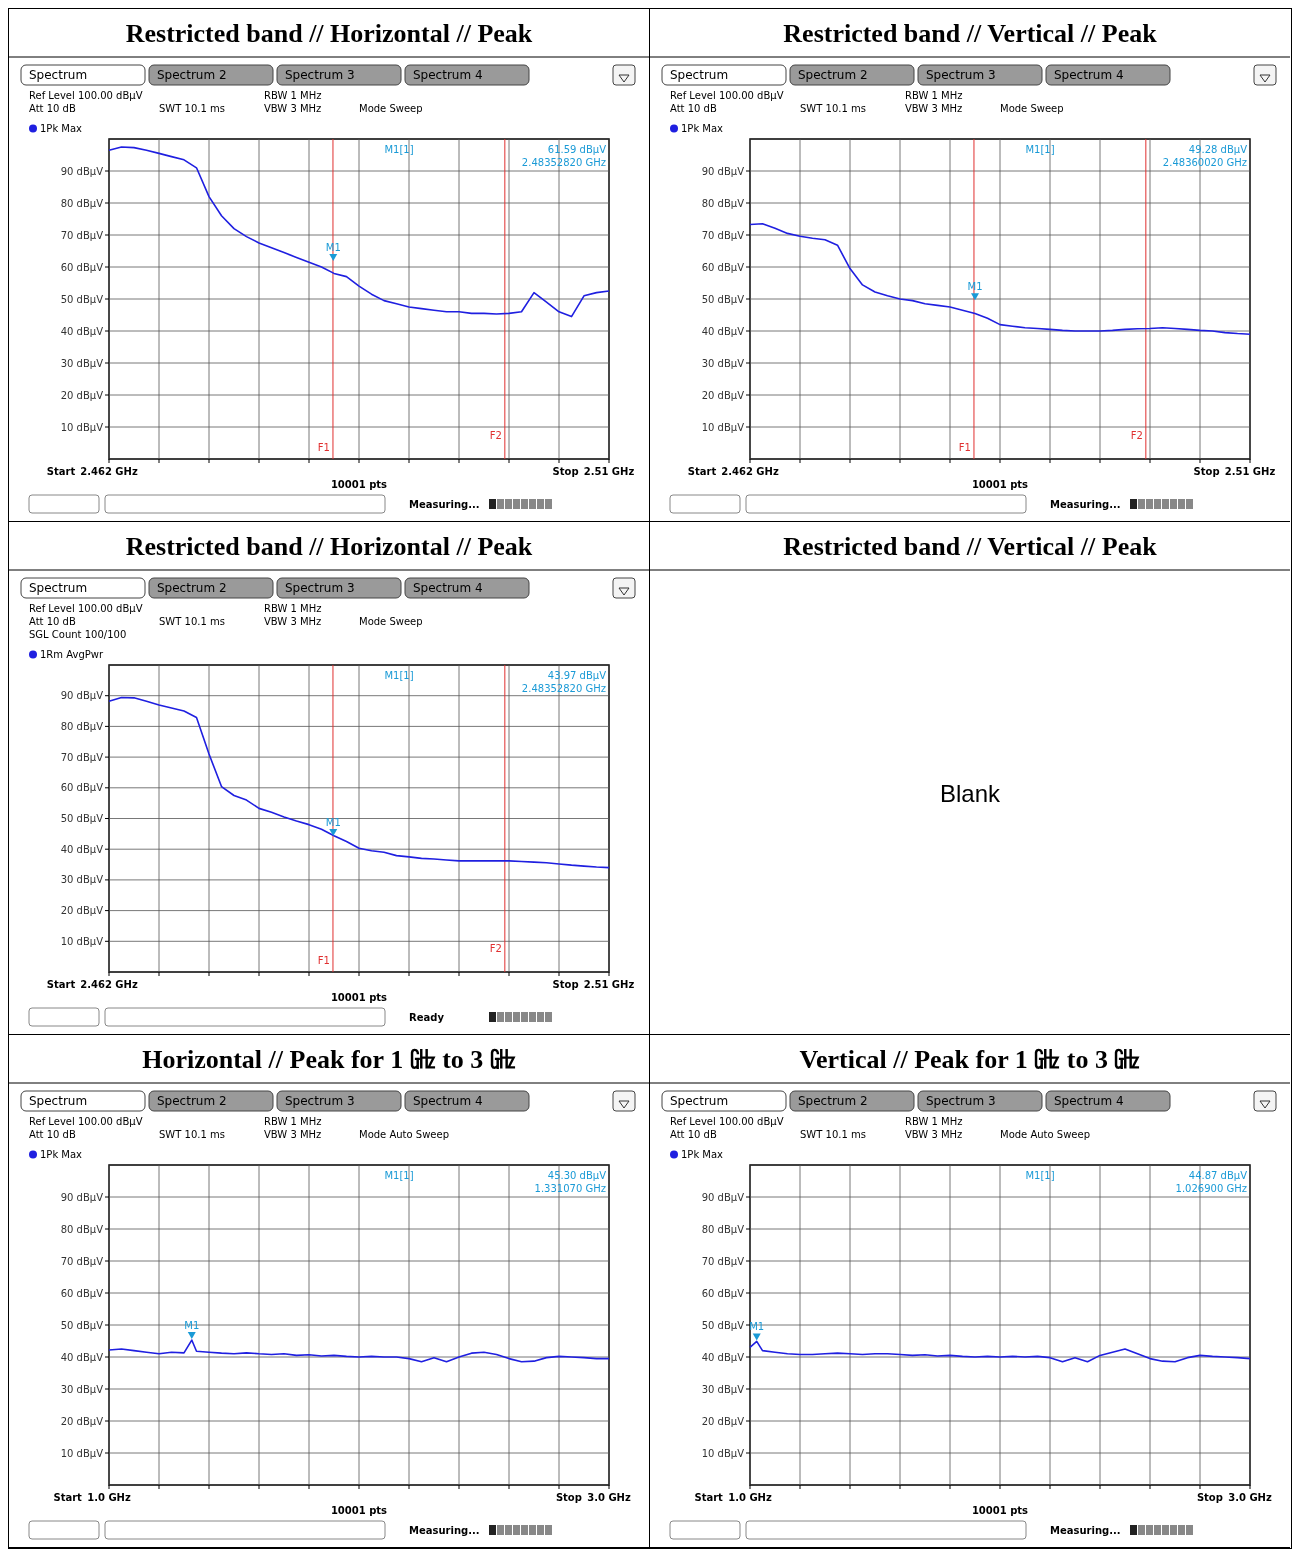 This screenshot has height=1555, width=1293. I want to click on annotation: 45.30 dBµV, so click(577, 1175).